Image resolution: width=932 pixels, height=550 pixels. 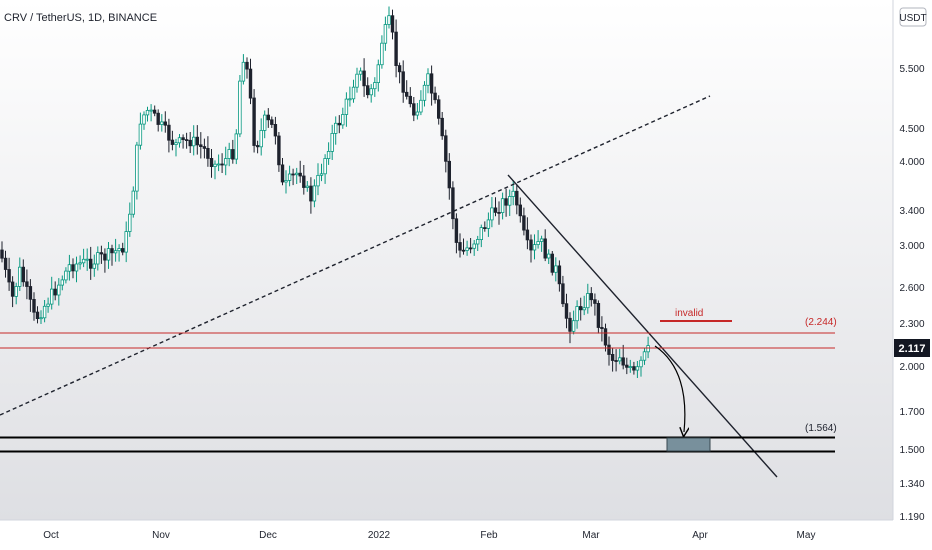 What do you see at coordinates (591, 535) in the screenshot?
I see `x-tick-label: Mar` at bounding box center [591, 535].